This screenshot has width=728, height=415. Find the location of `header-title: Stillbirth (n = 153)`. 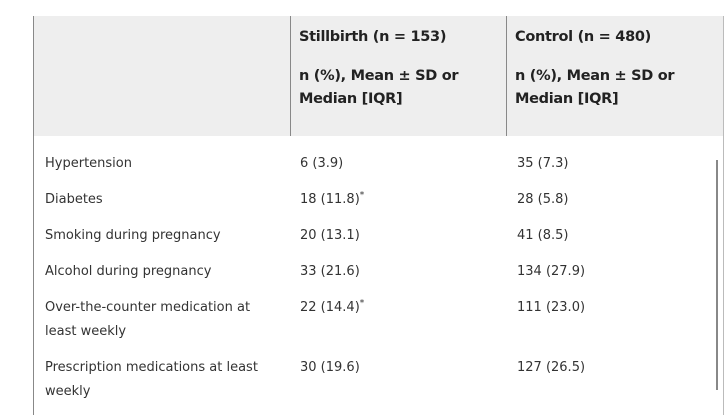

header-title: Stillbirth (n = 153) is located at coordinates (373, 37).